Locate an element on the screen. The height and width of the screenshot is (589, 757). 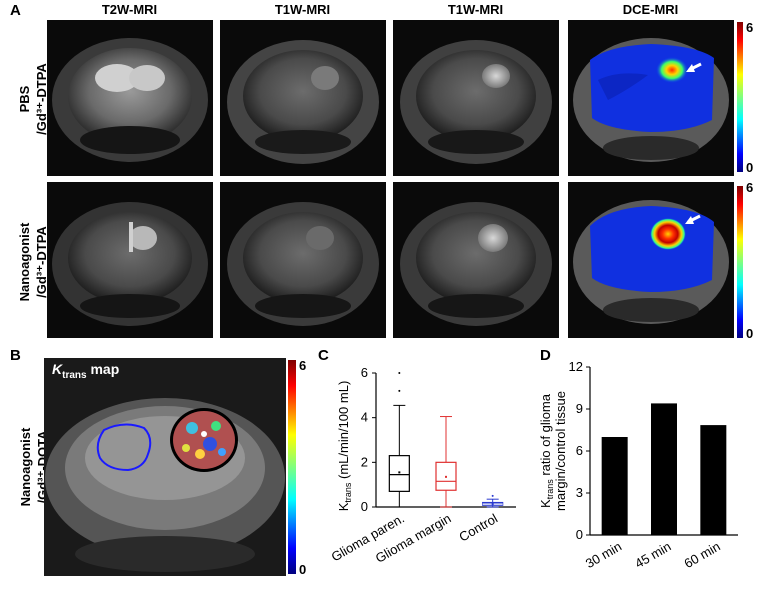
d-ytick-label-0: 0 is located at coordinates (579, 534).